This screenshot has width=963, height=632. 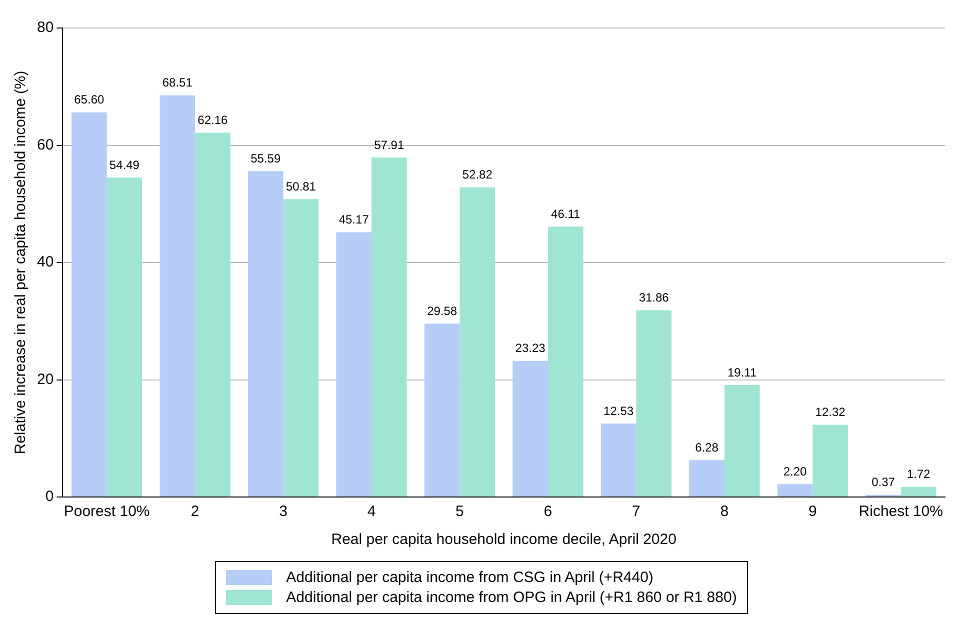 I want to click on x-tick-label: 8, so click(x=724, y=511).